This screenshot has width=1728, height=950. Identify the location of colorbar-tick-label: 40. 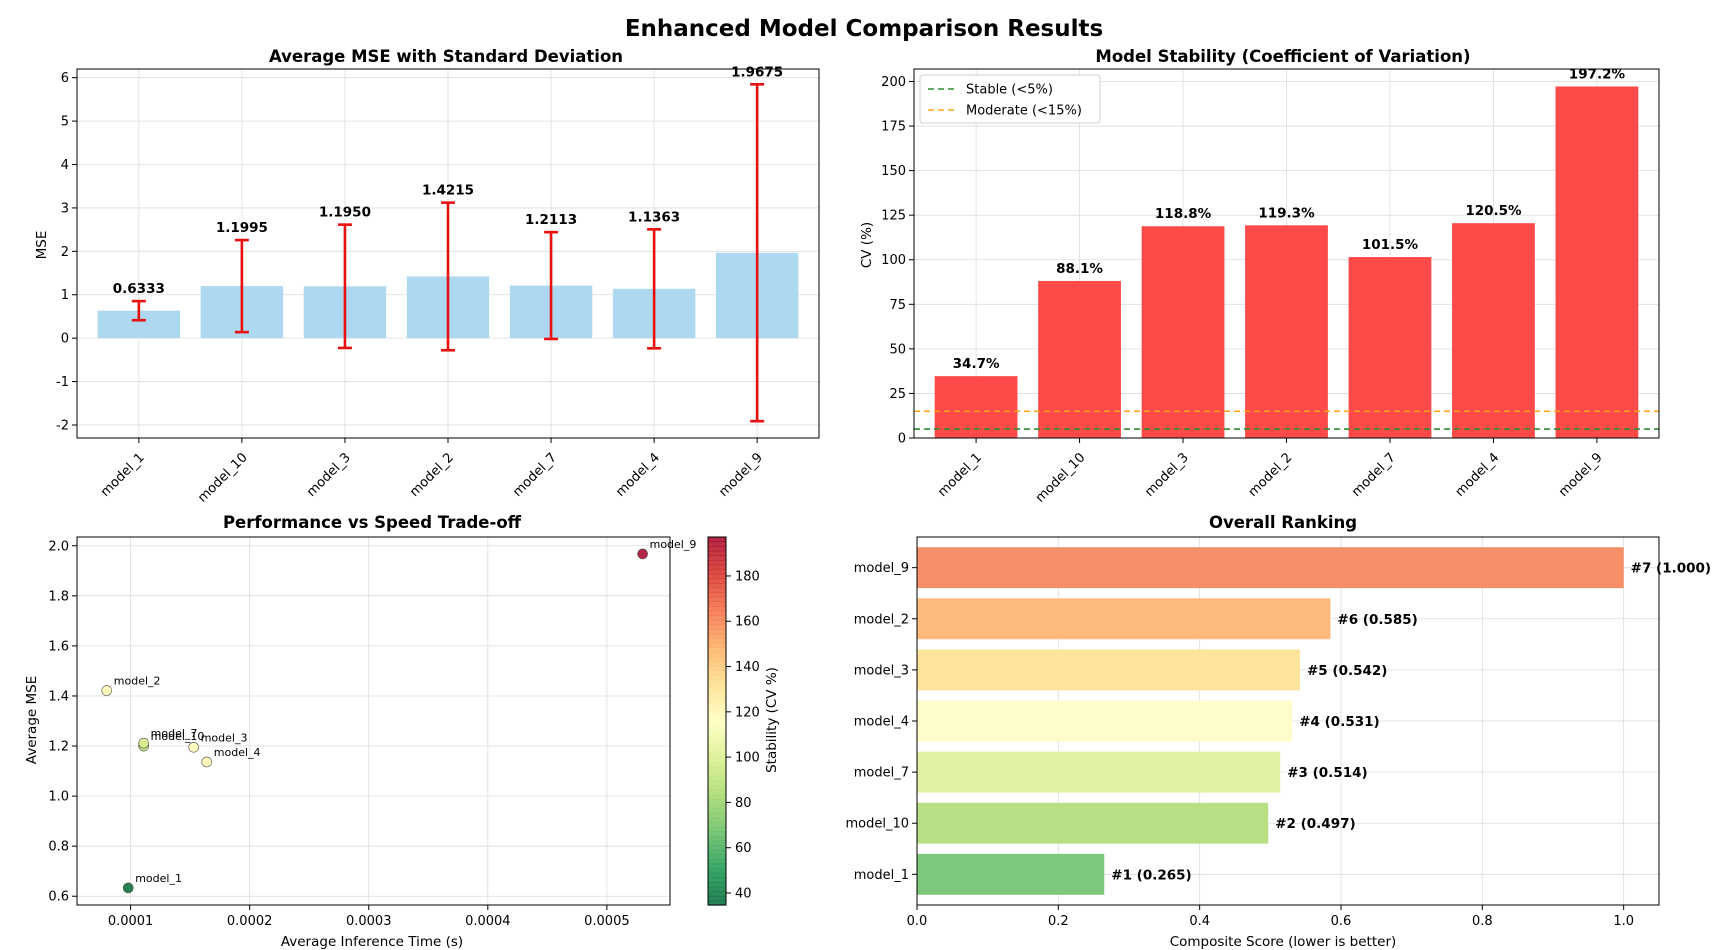
(743, 893).